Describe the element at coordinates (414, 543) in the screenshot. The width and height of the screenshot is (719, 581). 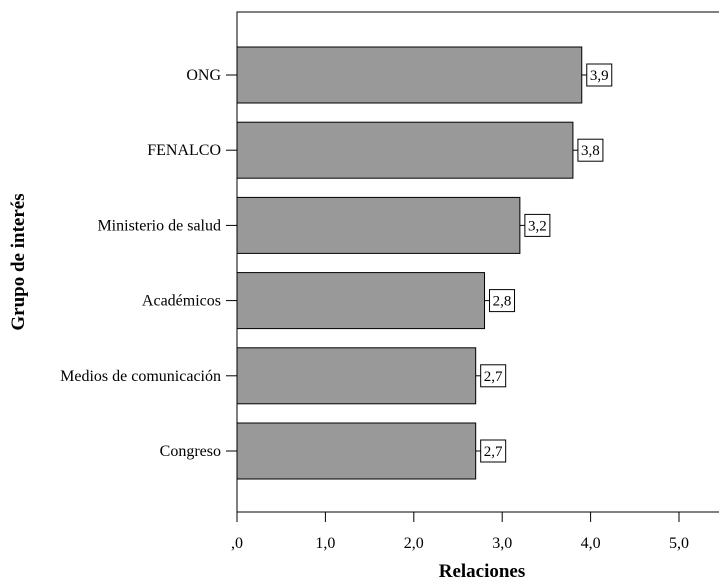
I see `x-tick-label: 2,0` at that location.